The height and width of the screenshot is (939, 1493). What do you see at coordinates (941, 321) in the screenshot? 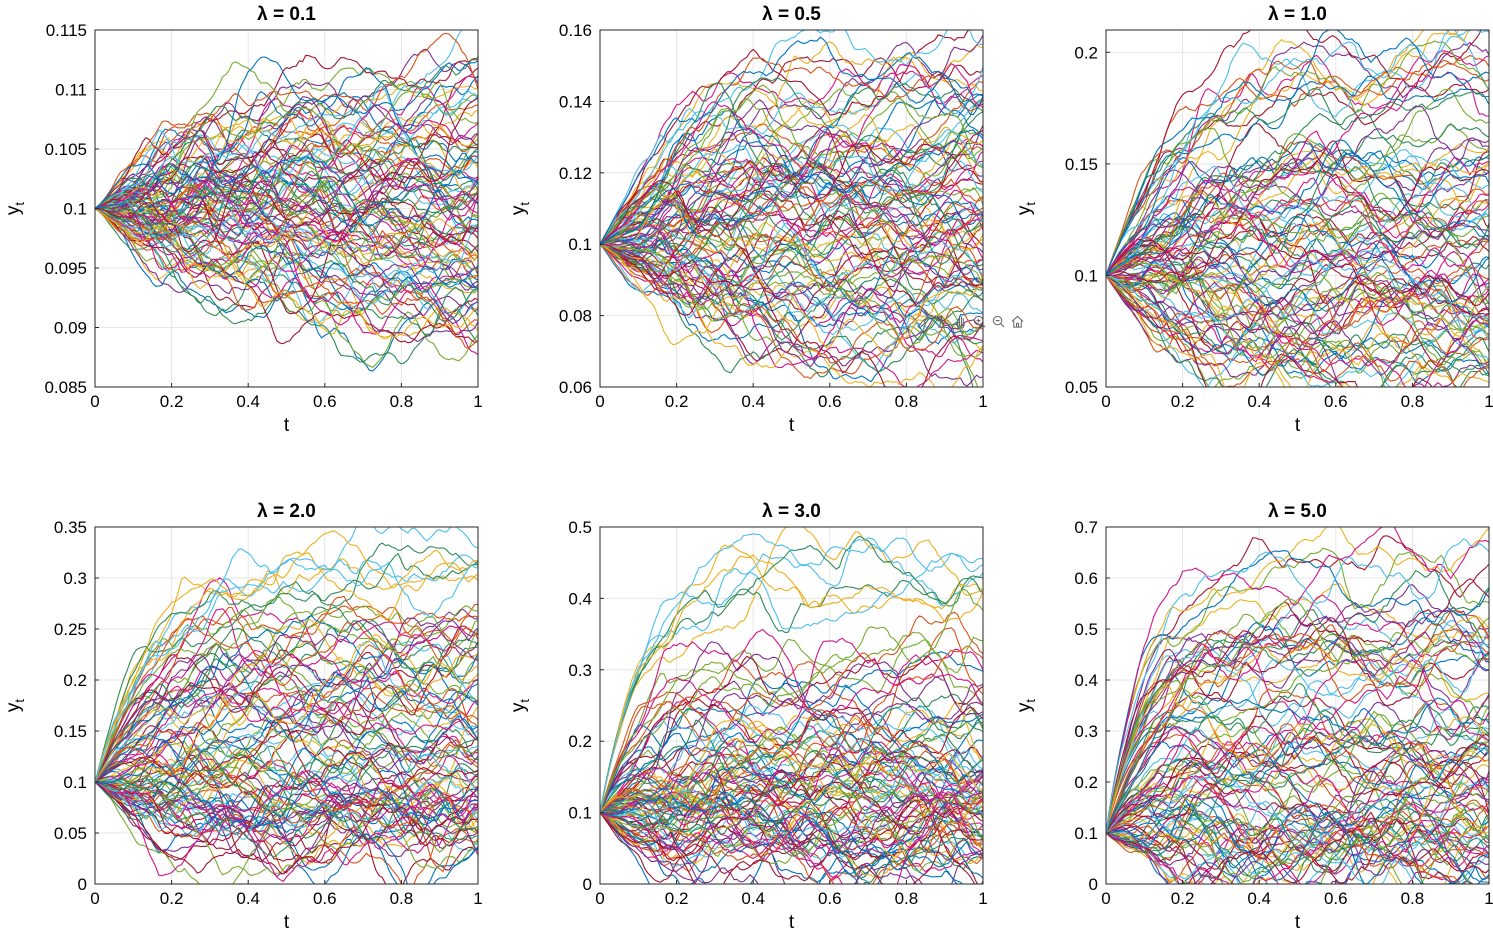
I see `datatip-icon` at bounding box center [941, 321].